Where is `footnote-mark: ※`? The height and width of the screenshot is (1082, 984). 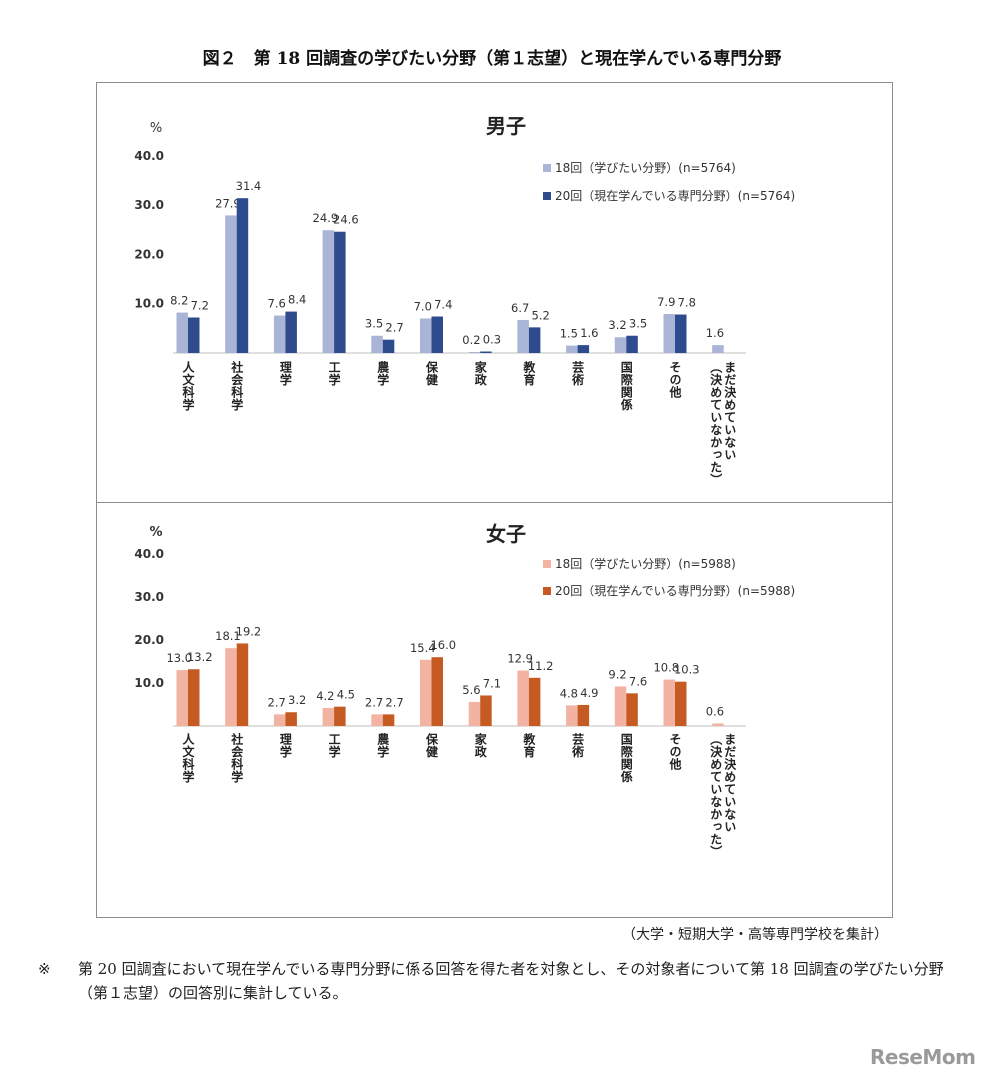
footnote-mark: ※ is located at coordinates (44, 969).